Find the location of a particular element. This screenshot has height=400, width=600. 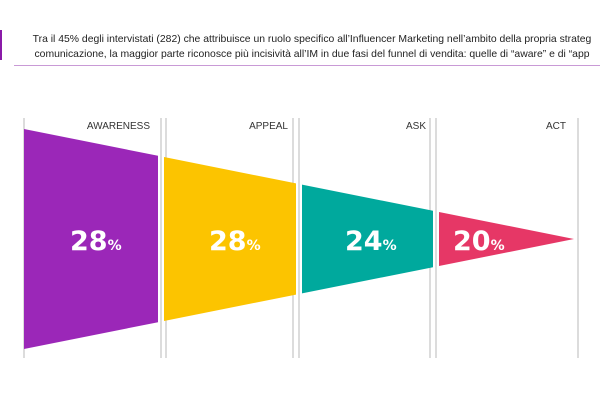

funnel-segment-awareness is located at coordinates (91, 239).